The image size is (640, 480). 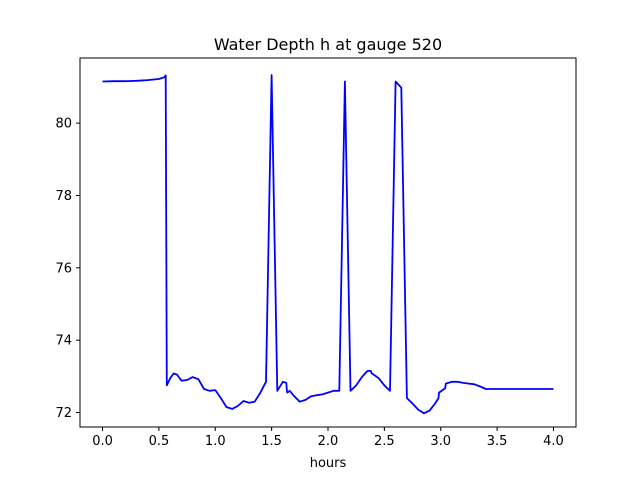 What do you see at coordinates (63, 268) in the screenshot?
I see `y-tick-label: 76` at bounding box center [63, 268].